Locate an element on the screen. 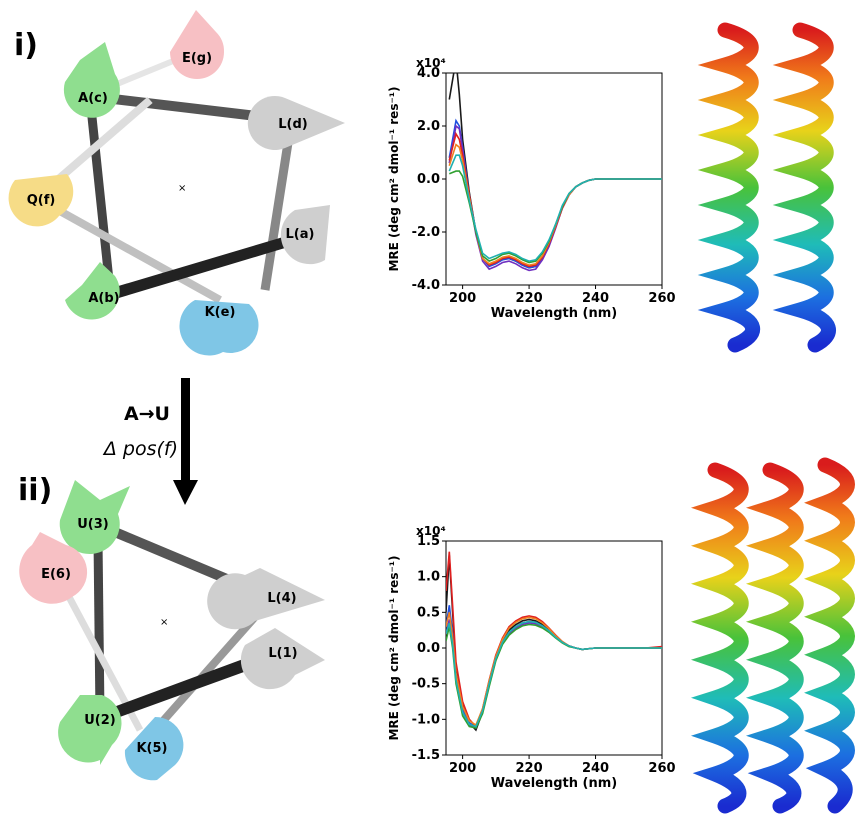  y-tick-label: 1.0 is located at coordinates (428, 577).